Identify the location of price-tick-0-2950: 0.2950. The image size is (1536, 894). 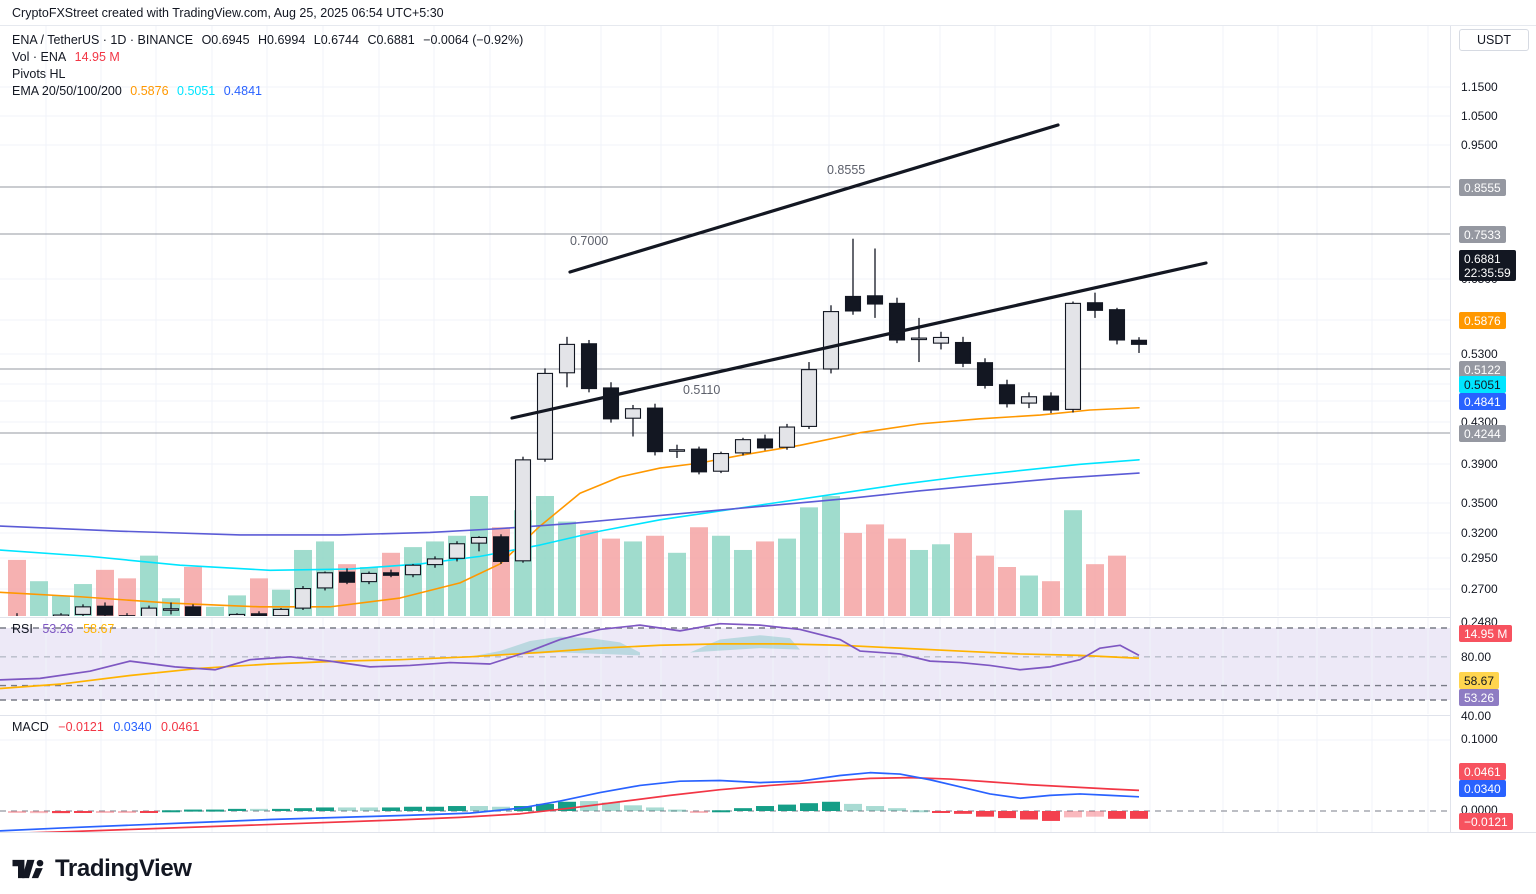
(1479, 558).